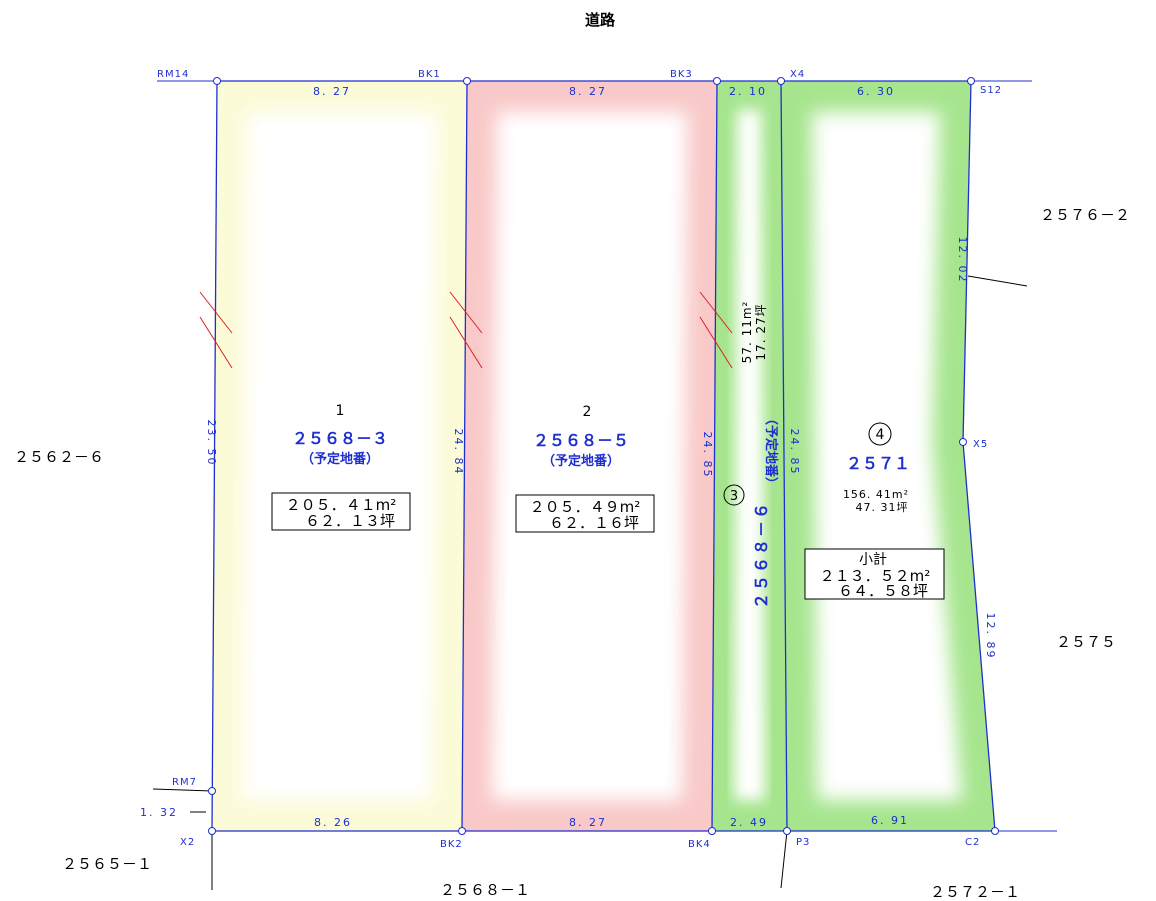 The width and height of the screenshot is (1156, 901). What do you see at coordinates (588, 91) in the screenshot?
I see `dim-lot2-top: 8. 27` at bounding box center [588, 91].